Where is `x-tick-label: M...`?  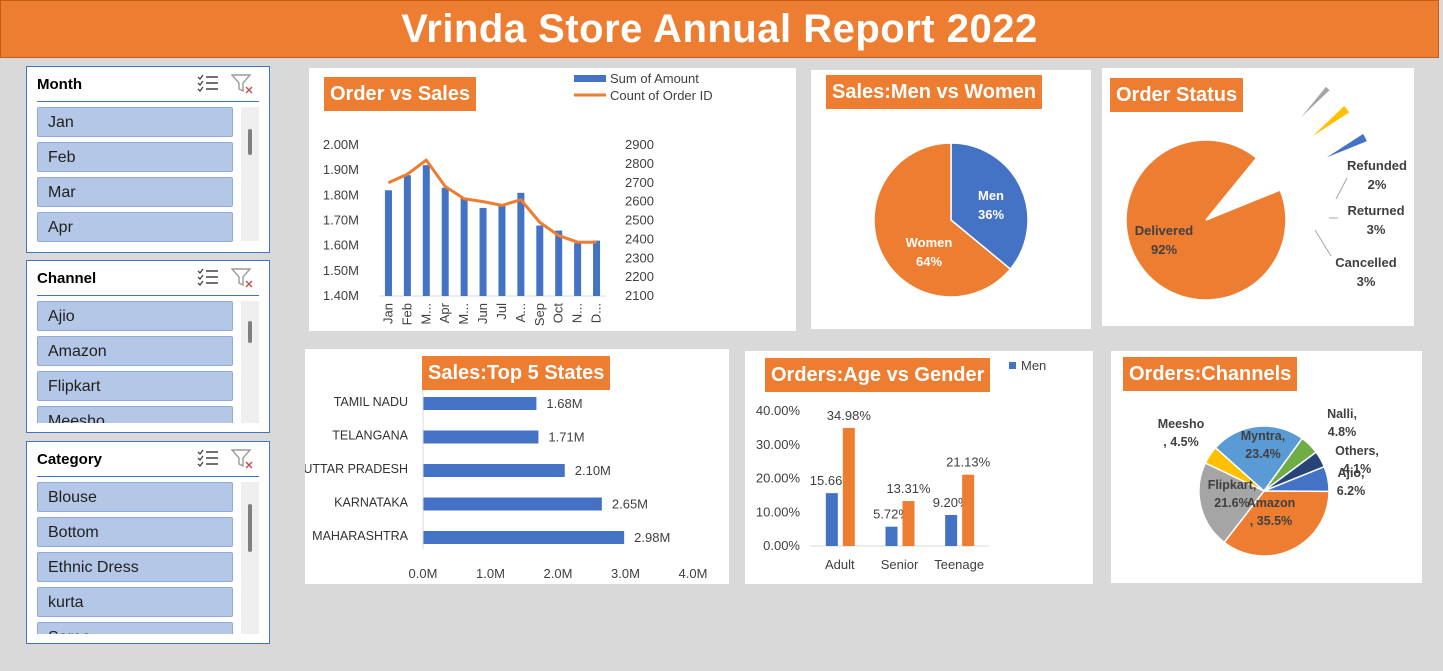
x-tick-label: M... is located at coordinates (425, 314).